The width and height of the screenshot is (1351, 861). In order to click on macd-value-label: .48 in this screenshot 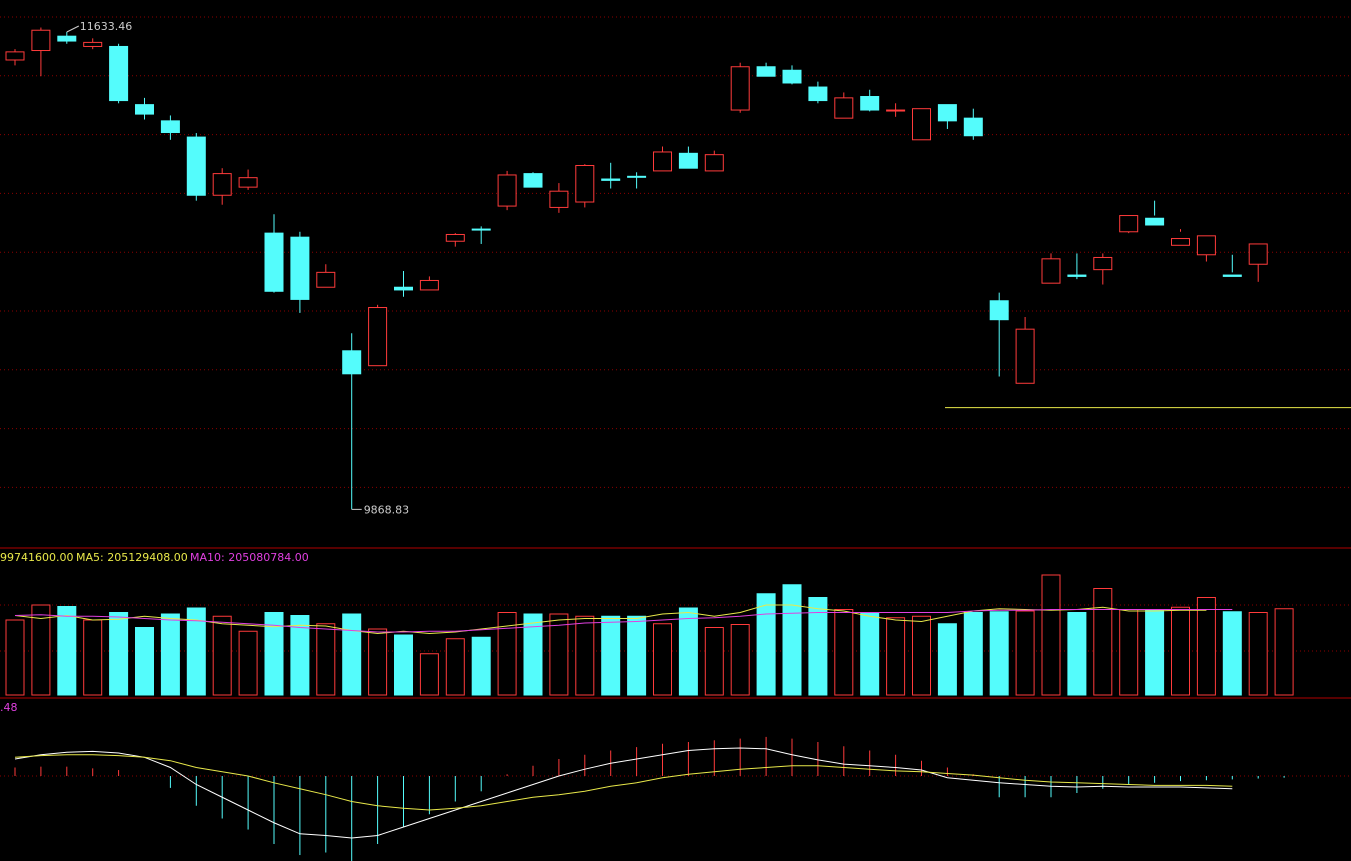, I will do `click(9, 707)`.